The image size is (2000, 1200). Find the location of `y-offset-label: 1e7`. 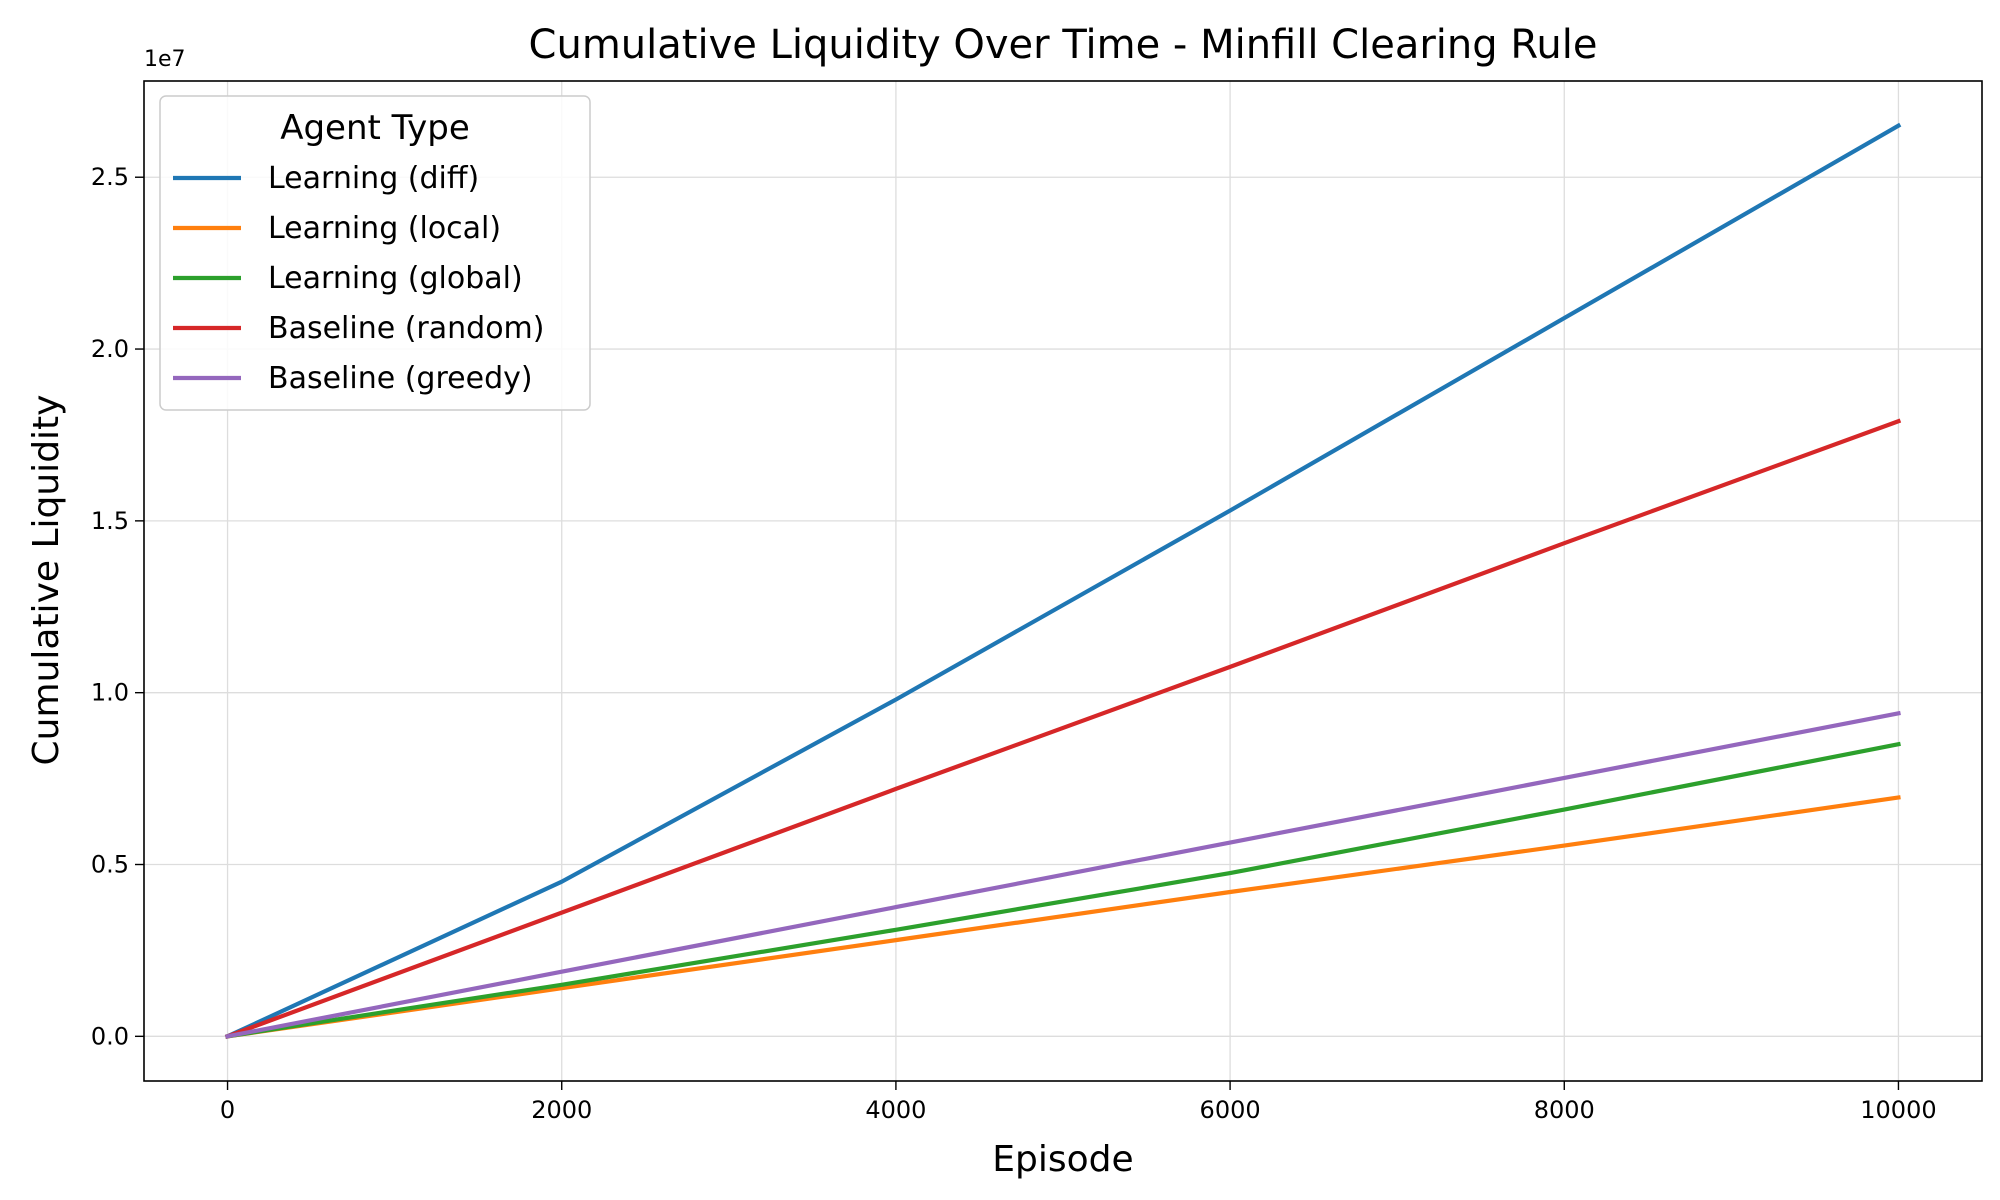

y-offset-label: 1e7 is located at coordinates (165, 59).